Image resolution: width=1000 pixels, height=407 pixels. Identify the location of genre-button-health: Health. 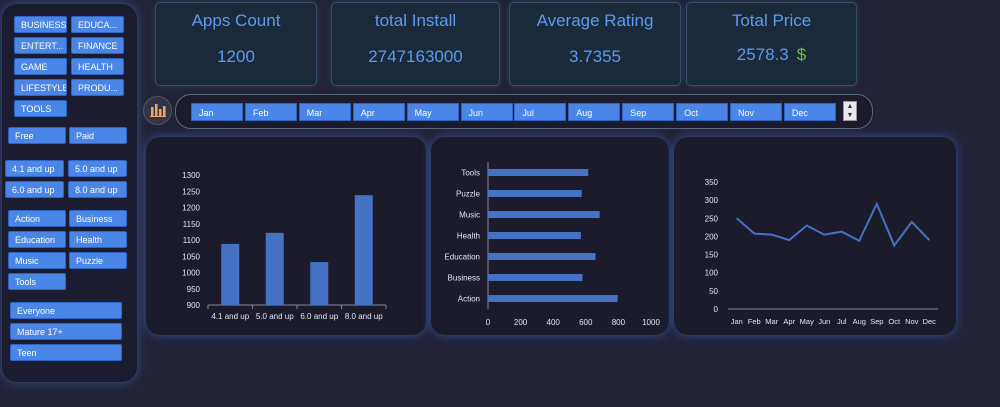
(98, 239).